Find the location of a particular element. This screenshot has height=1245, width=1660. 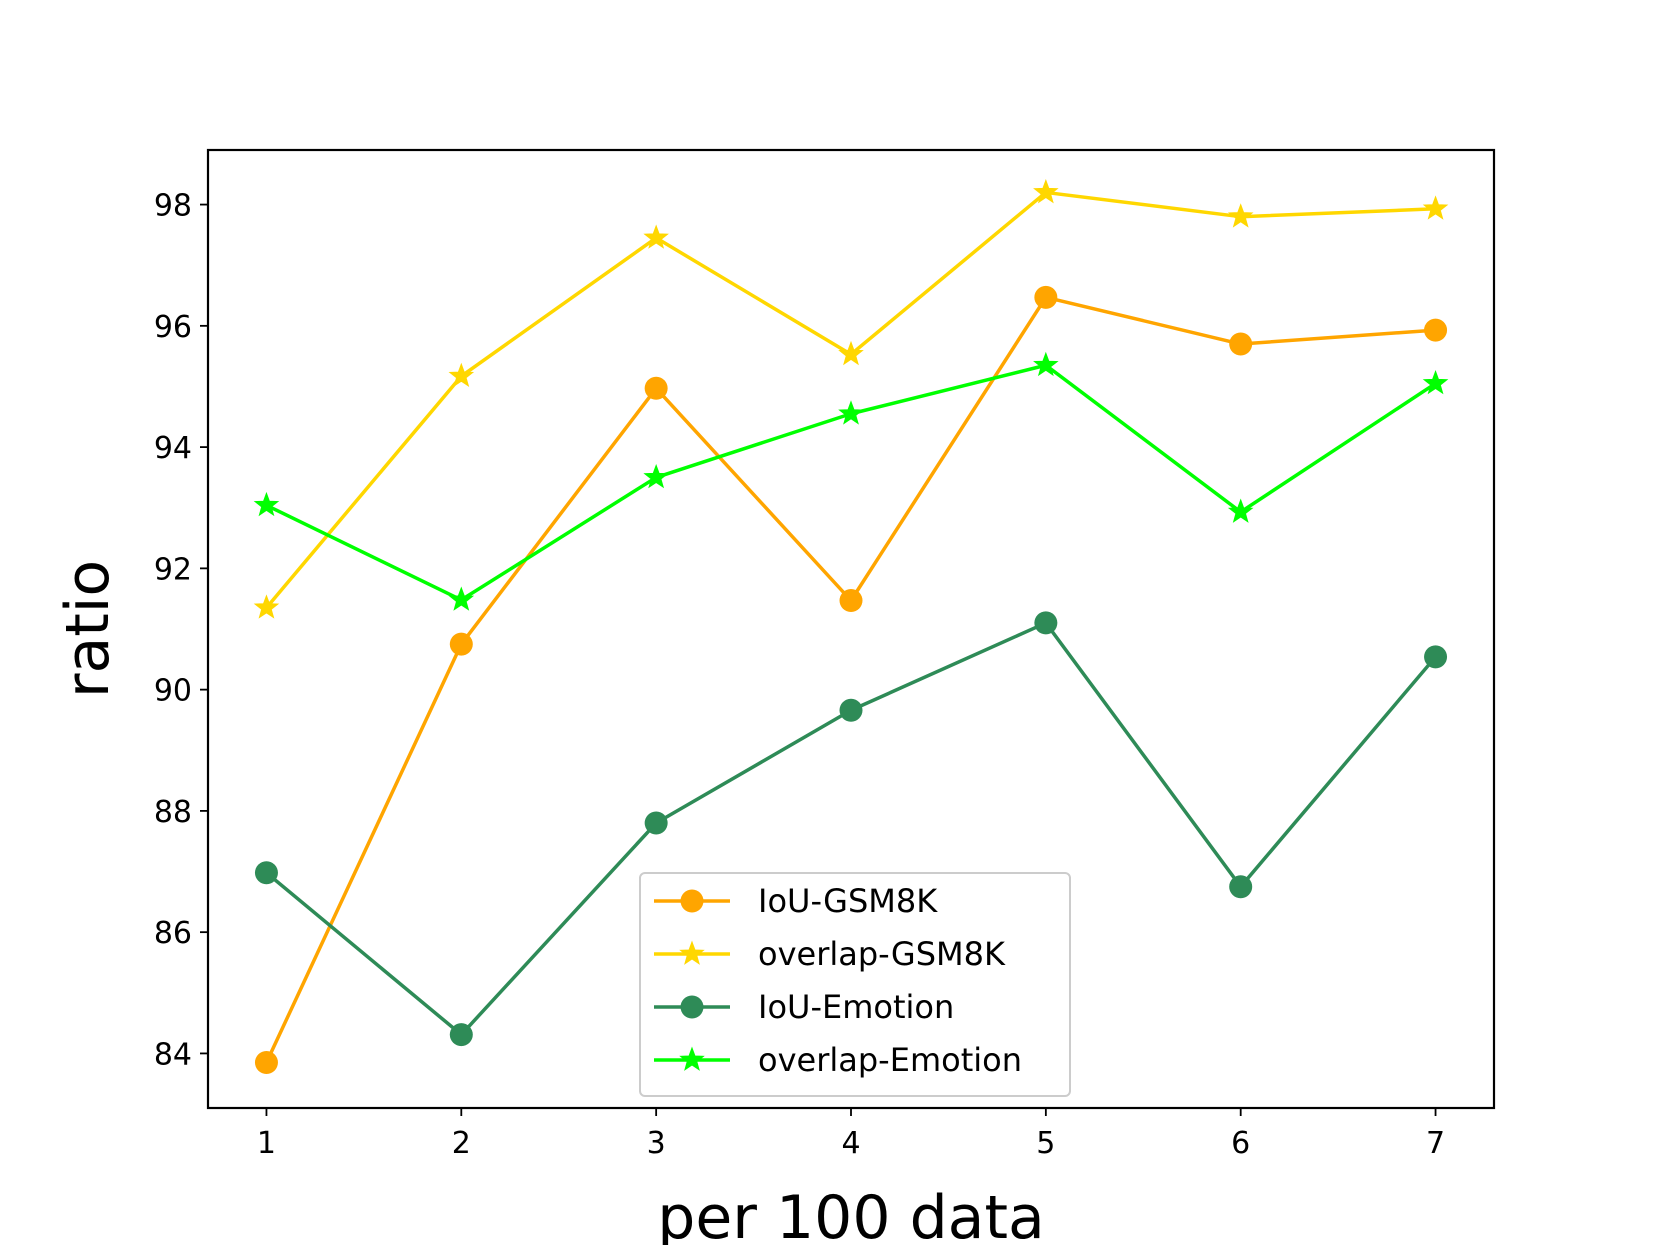

x-tick-label: 5 is located at coordinates (1045, 1143).